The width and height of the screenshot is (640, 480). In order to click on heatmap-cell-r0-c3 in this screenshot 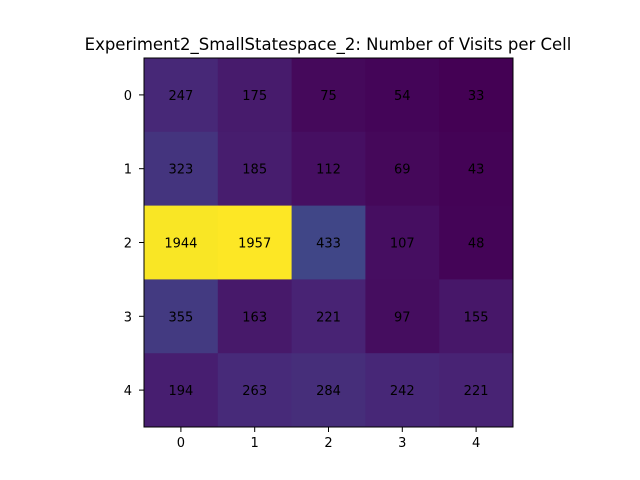, I will do `click(402, 95)`.